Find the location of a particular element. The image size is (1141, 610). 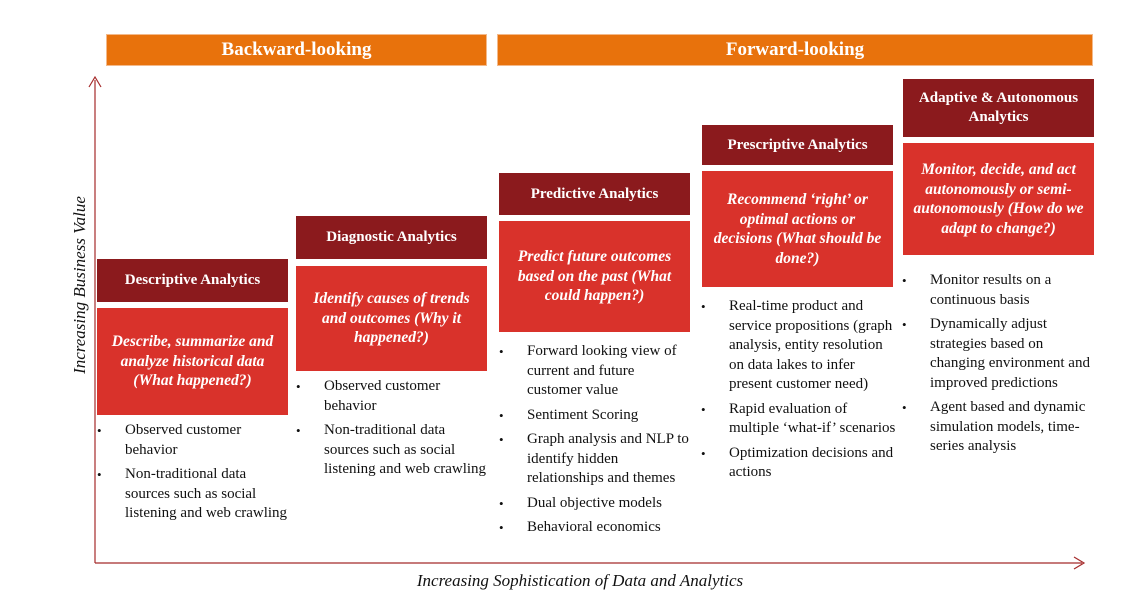

adaptive-autonomous-analytics-title: Adaptive & Autonomous Analytics is located at coordinates (998, 108).